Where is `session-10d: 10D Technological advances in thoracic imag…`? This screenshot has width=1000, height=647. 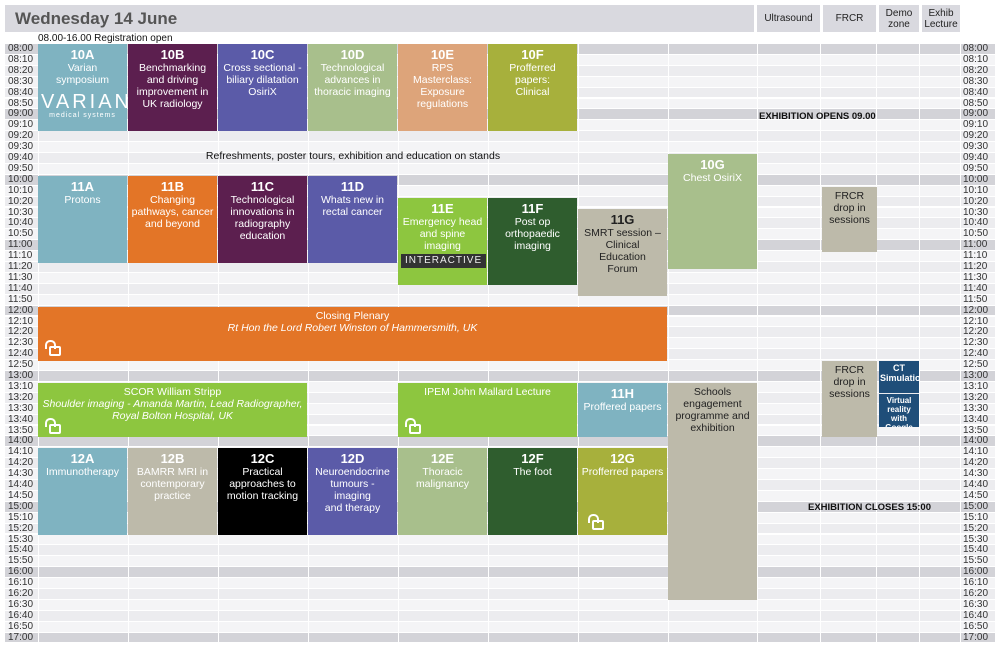
session-10d: 10D Technological advances in thoracic imag… is located at coordinates (352, 87).